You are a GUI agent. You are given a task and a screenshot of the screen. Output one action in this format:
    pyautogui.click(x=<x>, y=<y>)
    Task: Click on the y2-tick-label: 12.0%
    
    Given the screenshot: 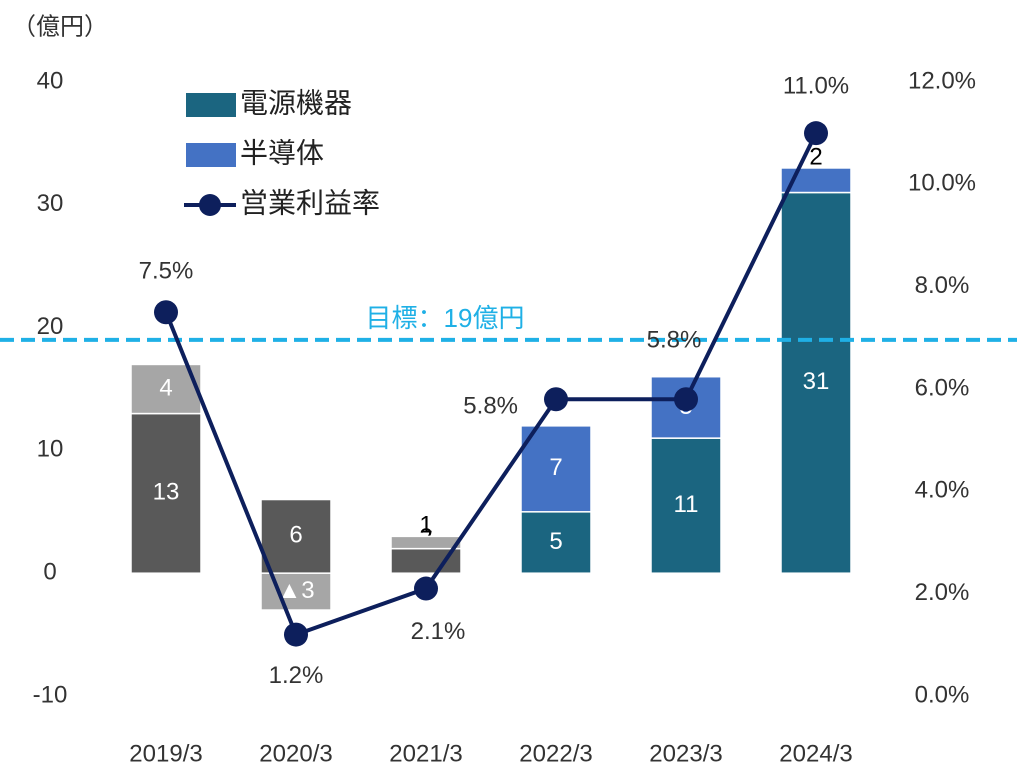 What is the action you would take?
    pyautogui.click(x=942, y=80)
    